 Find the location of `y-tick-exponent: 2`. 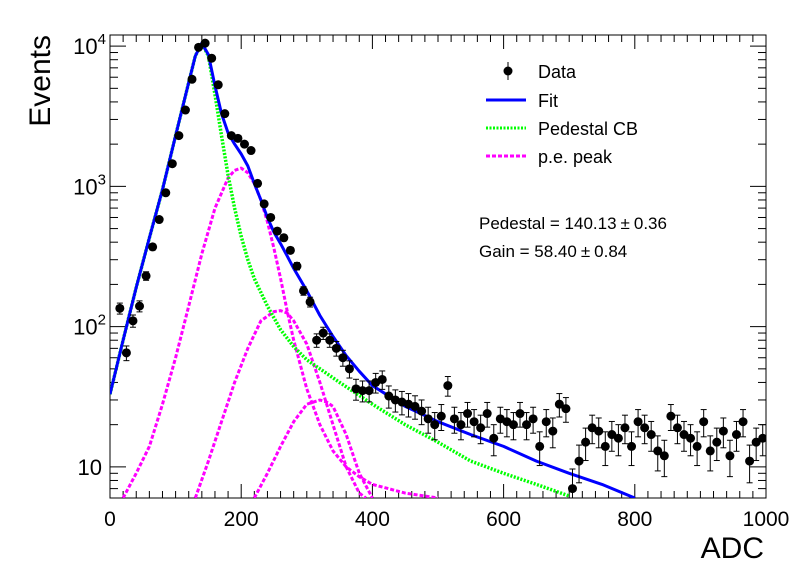

y-tick-exponent: 2 is located at coordinates (102, 320).